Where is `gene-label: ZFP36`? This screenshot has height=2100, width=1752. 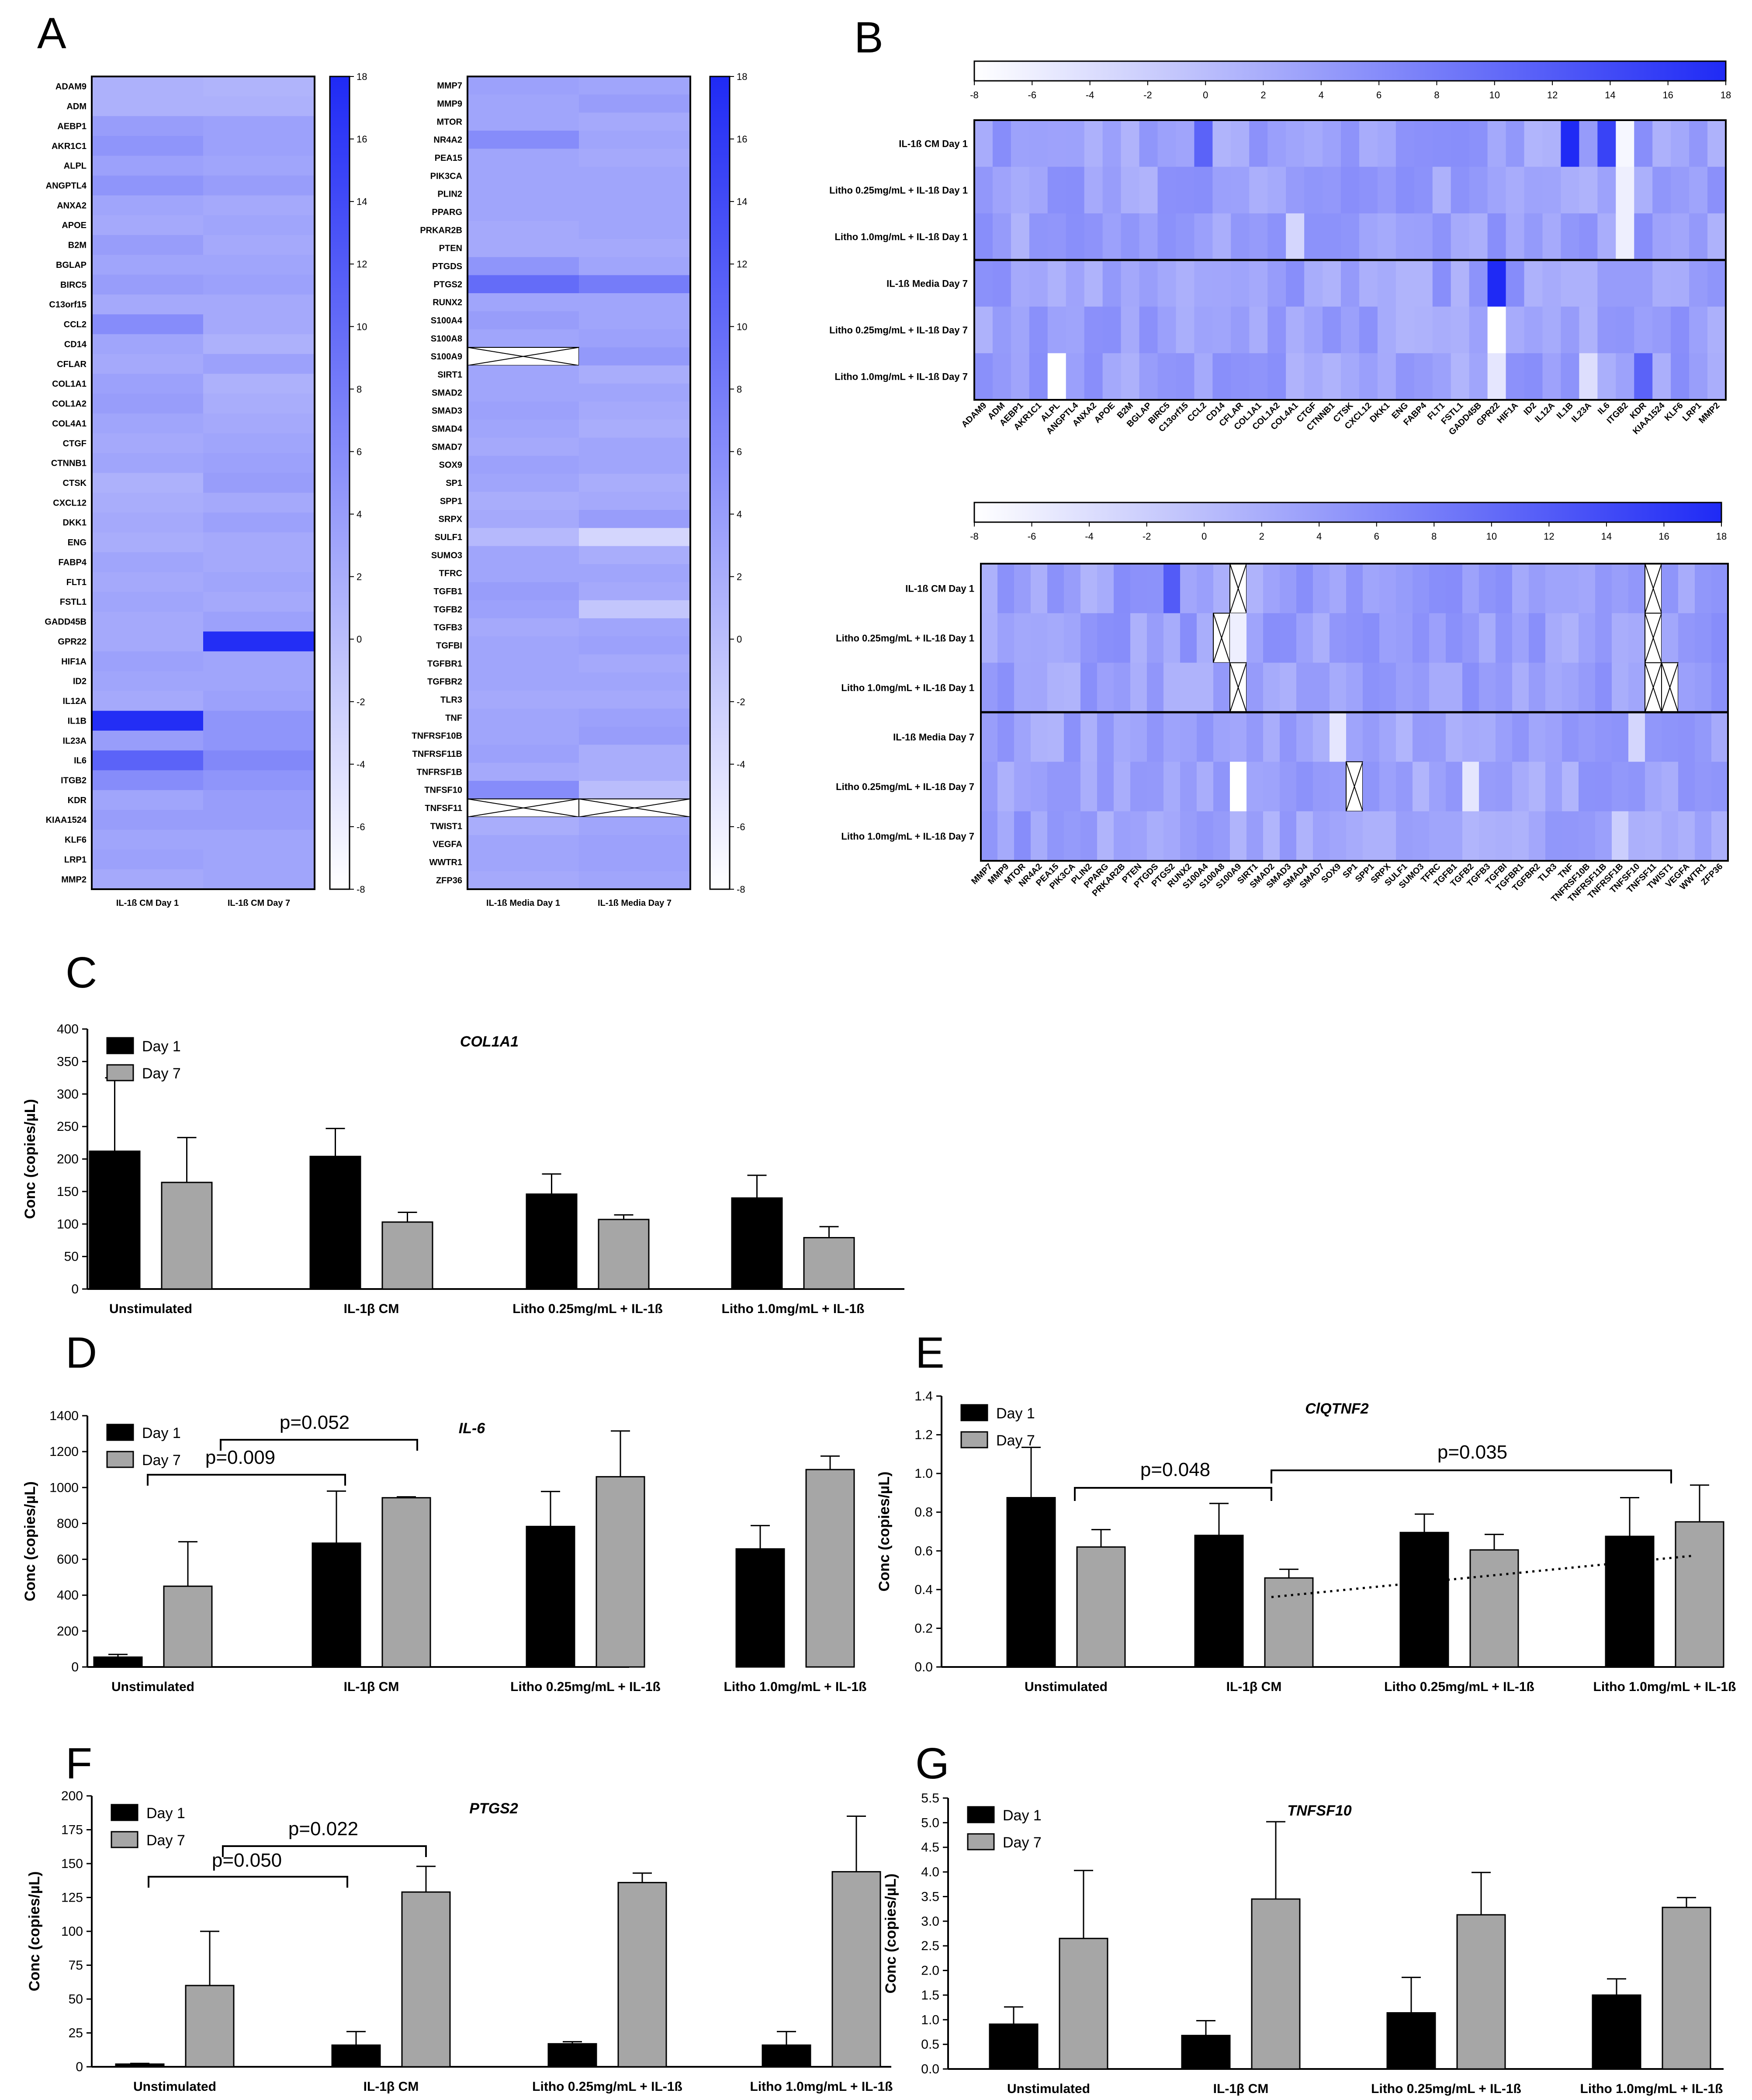
gene-label: ZFP36 is located at coordinates (449, 880).